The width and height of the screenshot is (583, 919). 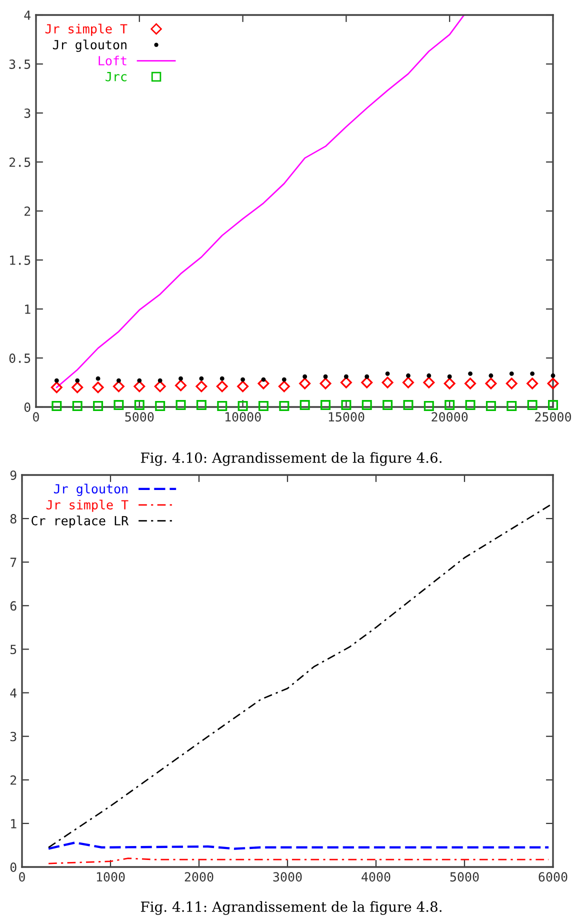 I want to click on x-tick-label: 0, so click(x=36, y=417).